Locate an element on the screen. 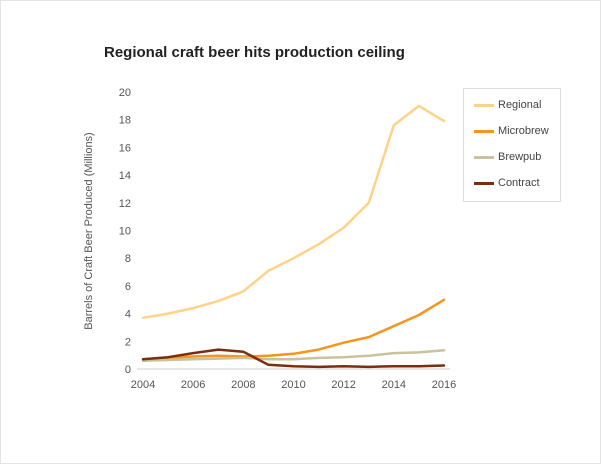 Image resolution: width=601 pixels, height=464 pixels. y-tick-label: 2 is located at coordinates (128, 342).